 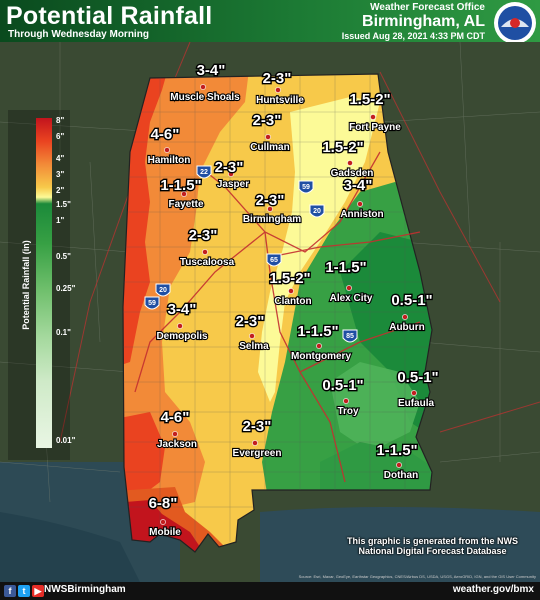 What do you see at coordinates (269, 147) in the screenshot?
I see `city-label: Cullman` at bounding box center [269, 147].